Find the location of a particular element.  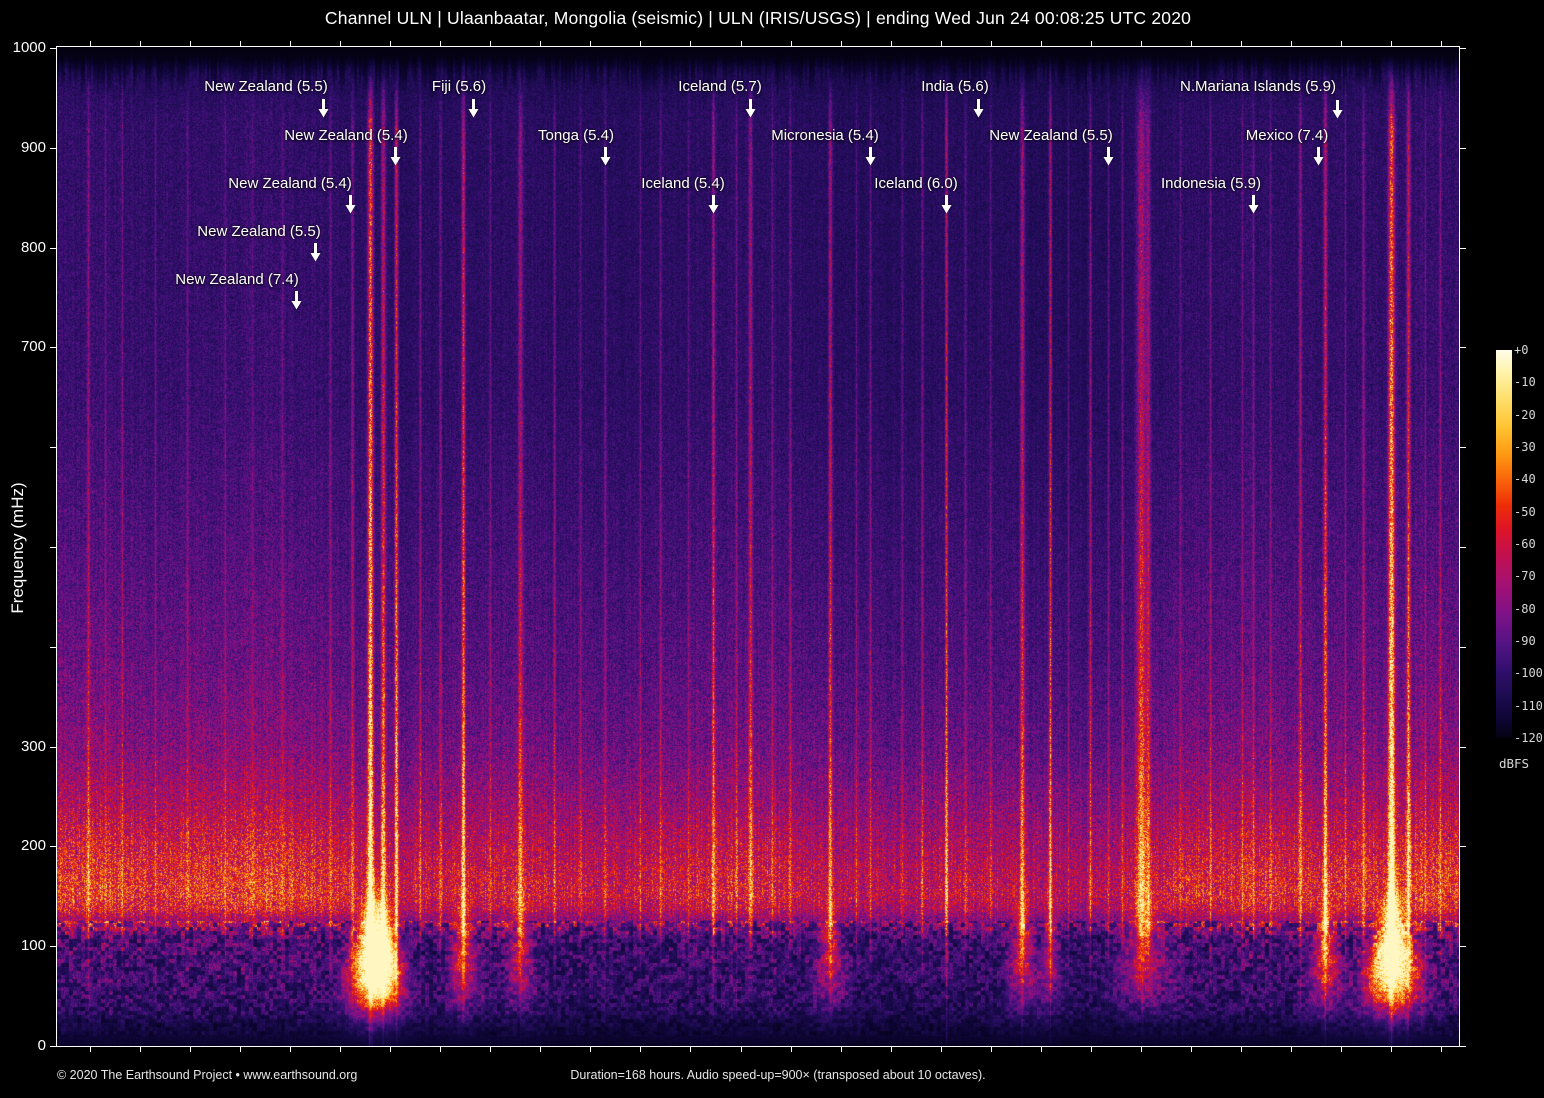

y-tick-label: 800 is located at coordinates (33, 247).